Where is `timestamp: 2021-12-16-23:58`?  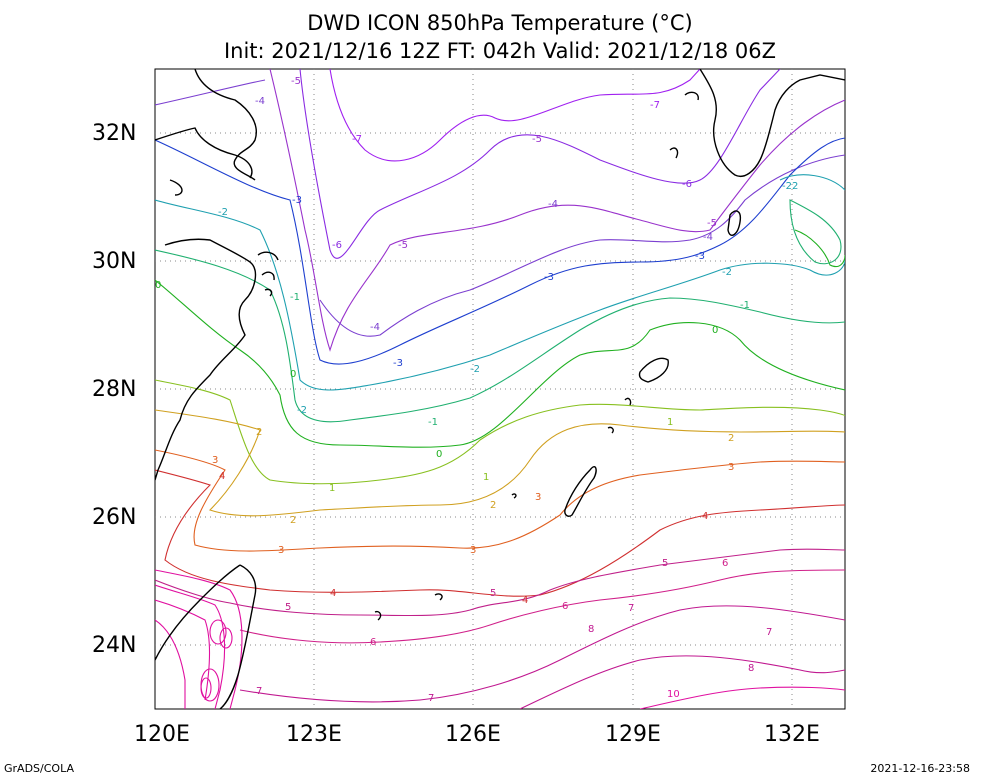
timestamp: 2021-12-16-23:58 is located at coordinates (920, 768).